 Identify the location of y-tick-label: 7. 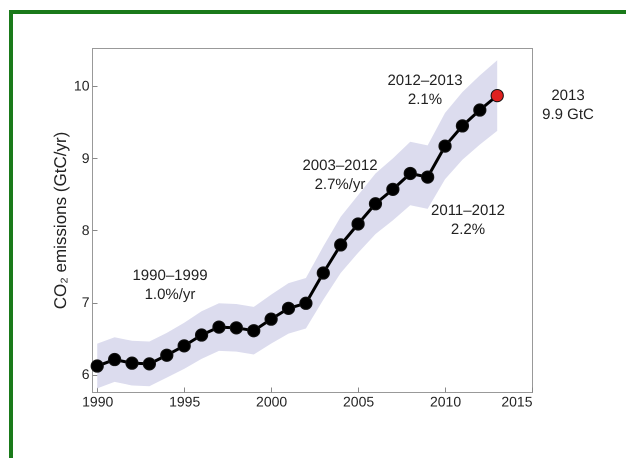
(86, 302).